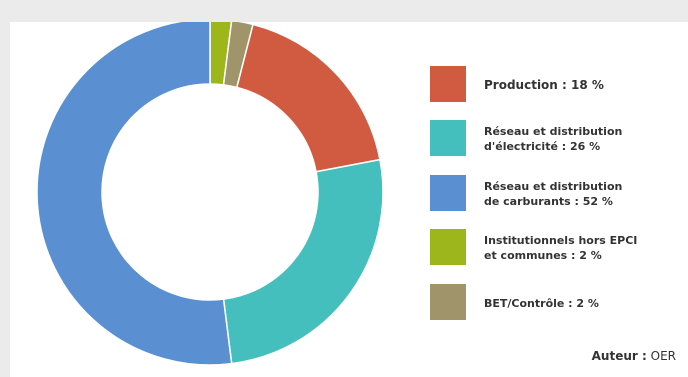 This screenshot has width=688, height=377. I want to click on donut-slice-electricite, so click(303, 261).